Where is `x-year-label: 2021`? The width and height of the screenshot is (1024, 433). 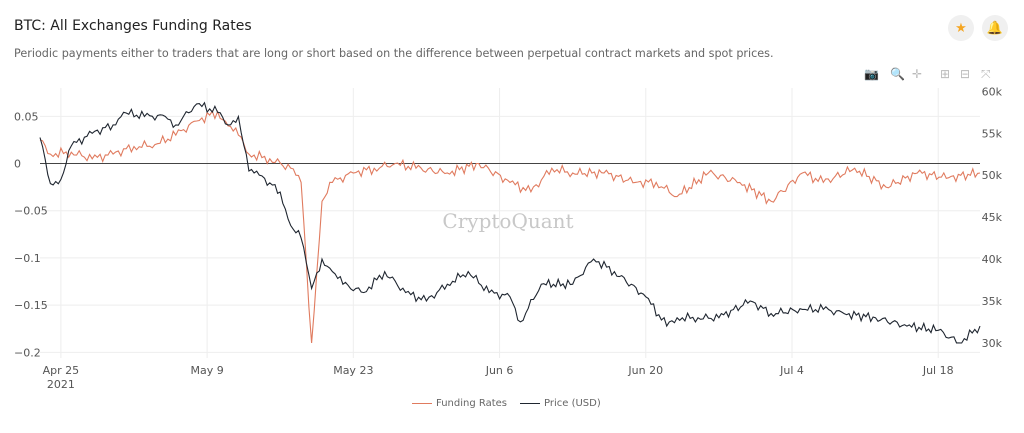 x-year-label: 2021 is located at coordinates (61, 384).